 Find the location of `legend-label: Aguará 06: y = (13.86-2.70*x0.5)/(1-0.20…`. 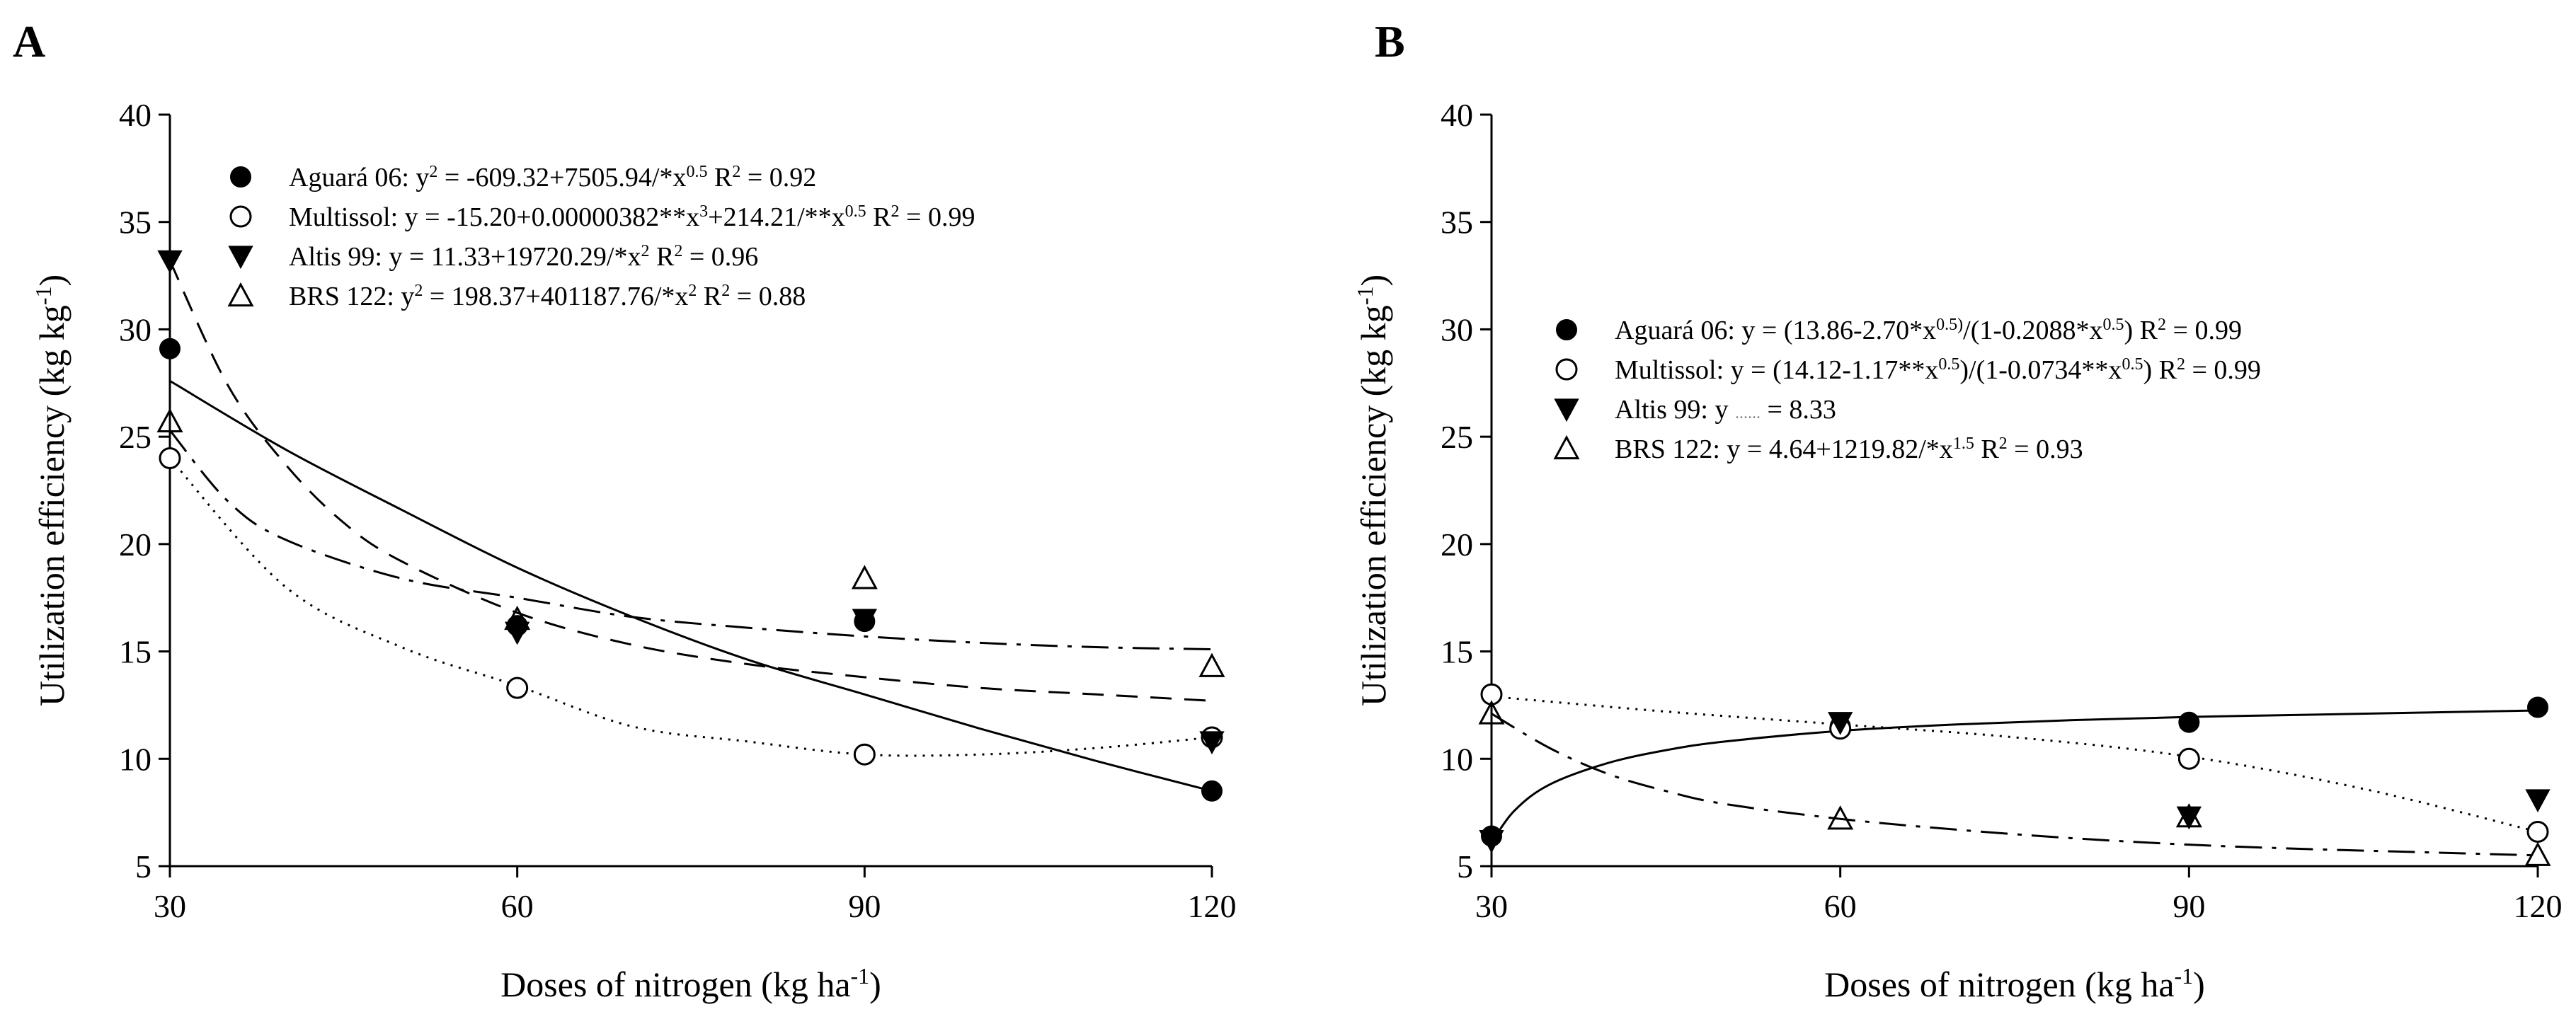

legend-label: Aguará 06: y = (13.86-2.70*x0.5)/(1-0.20… is located at coordinates (1928, 330).